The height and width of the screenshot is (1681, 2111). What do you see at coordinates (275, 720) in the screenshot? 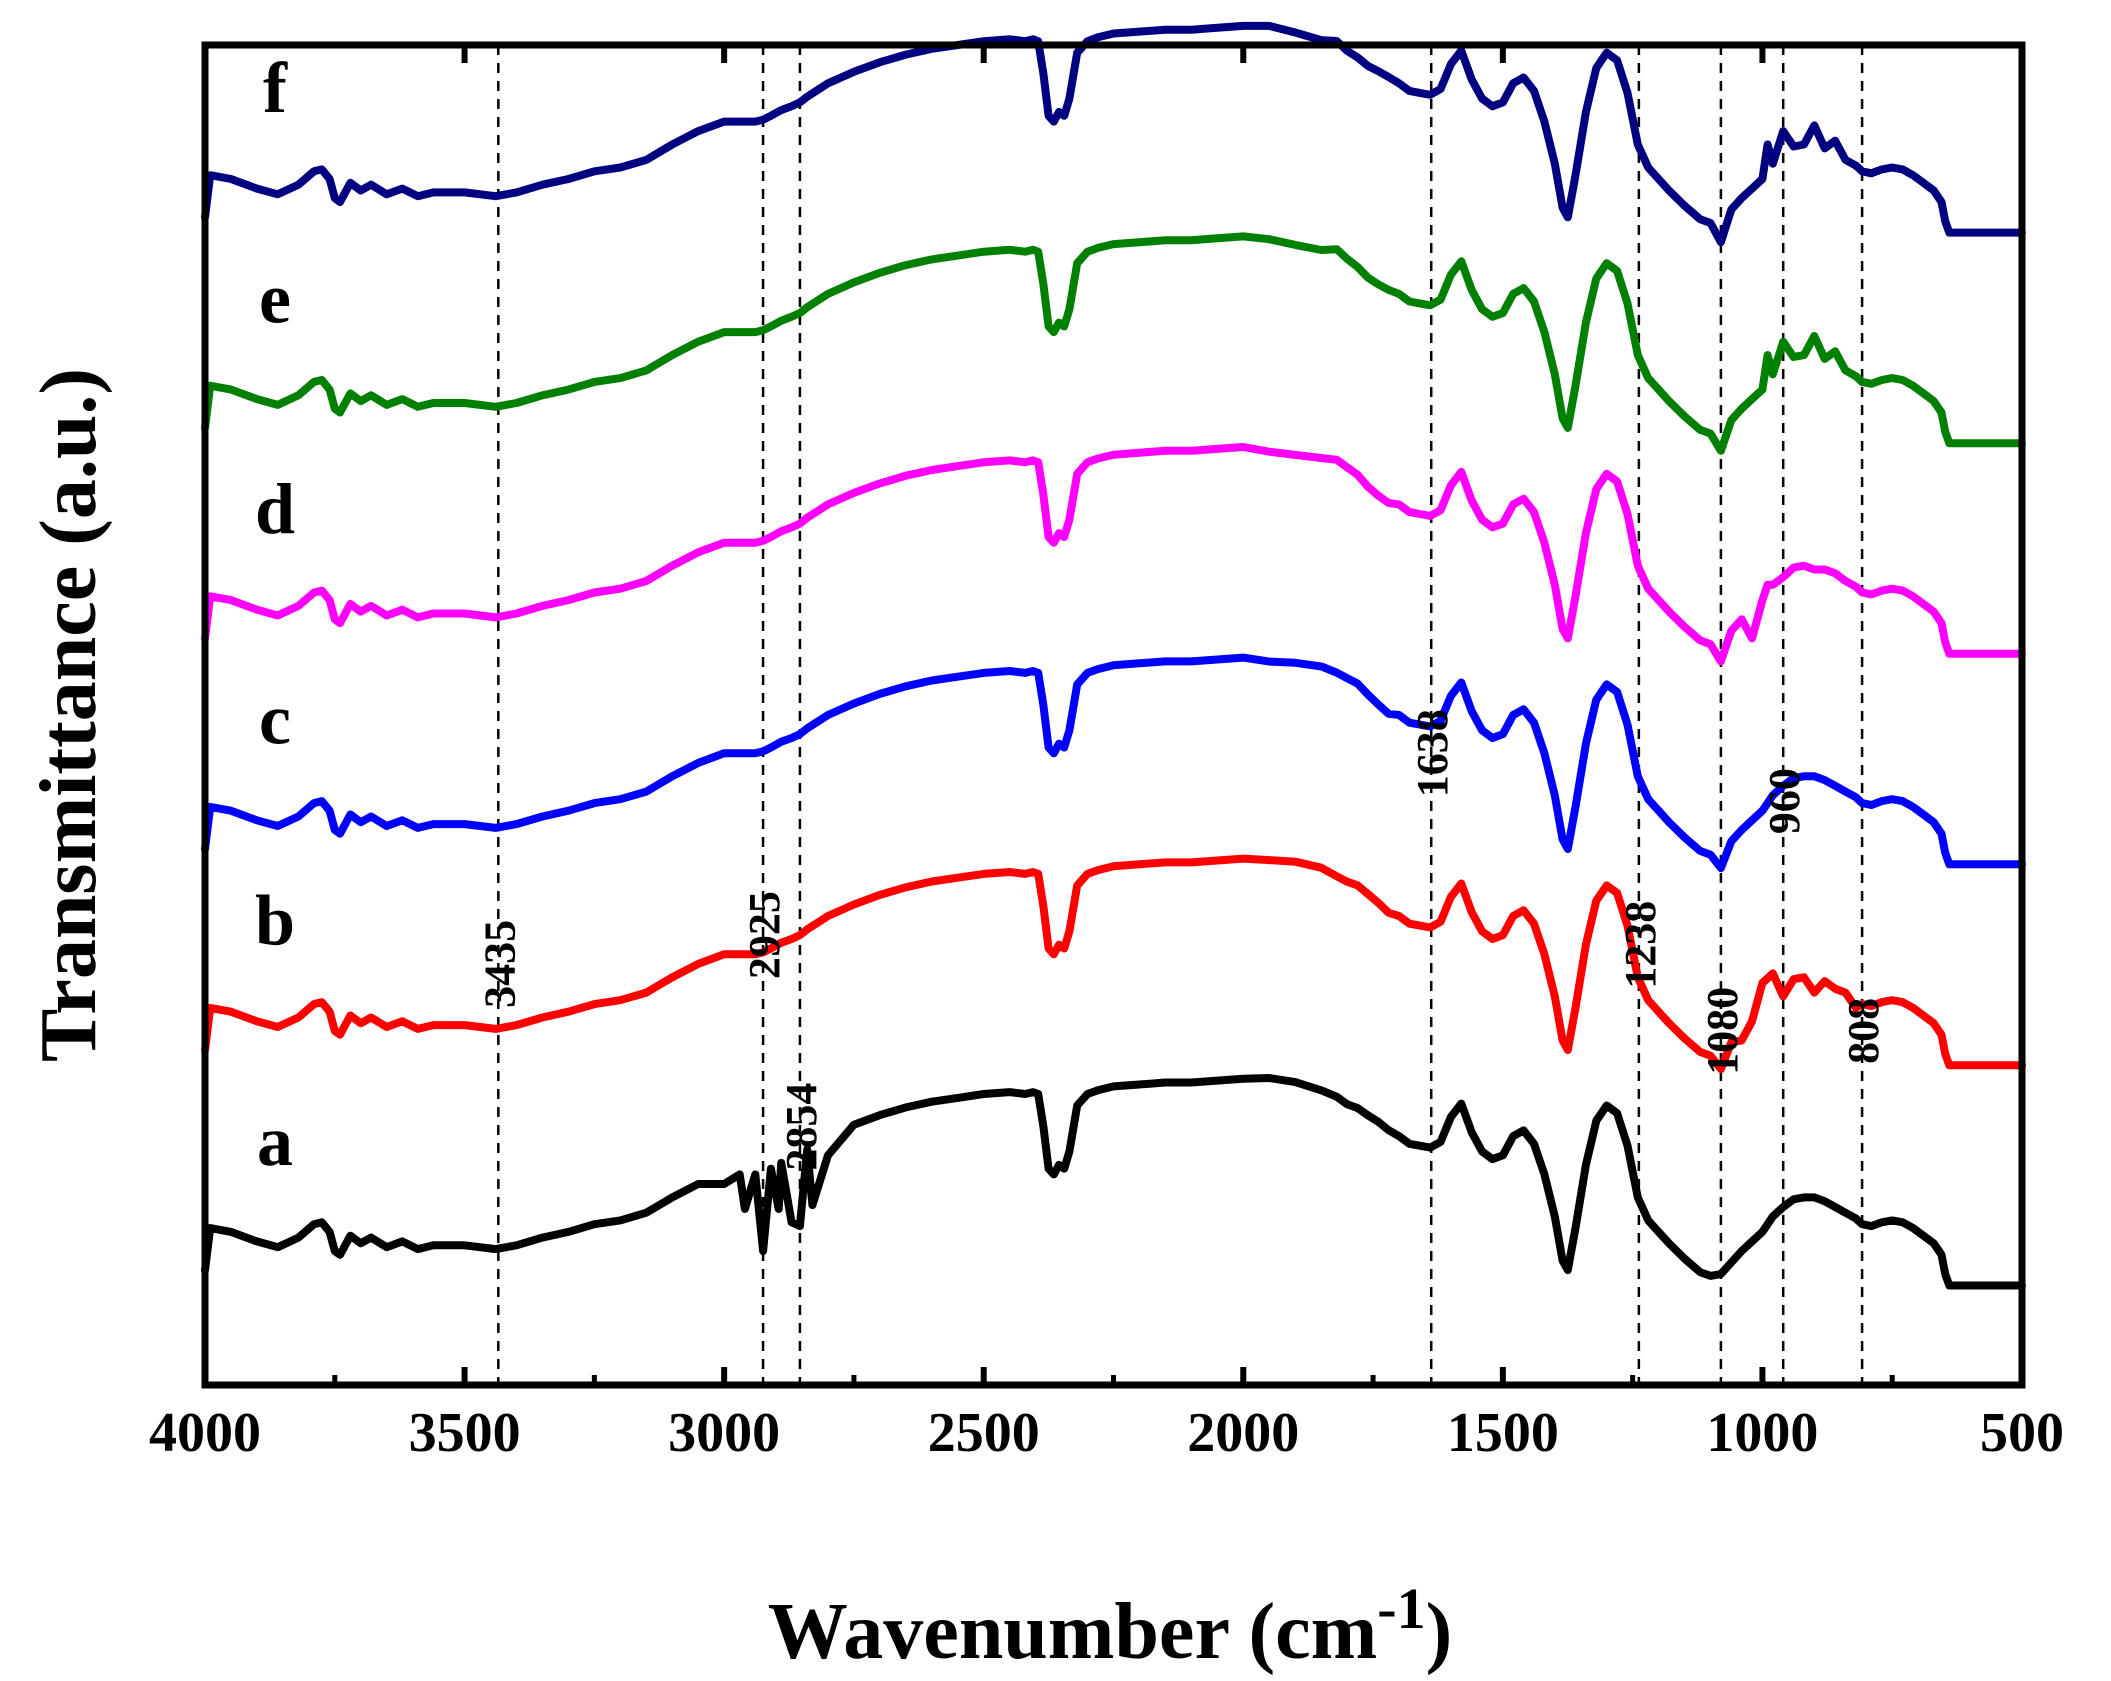
I see `curve-label-c: c` at bounding box center [275, 720].